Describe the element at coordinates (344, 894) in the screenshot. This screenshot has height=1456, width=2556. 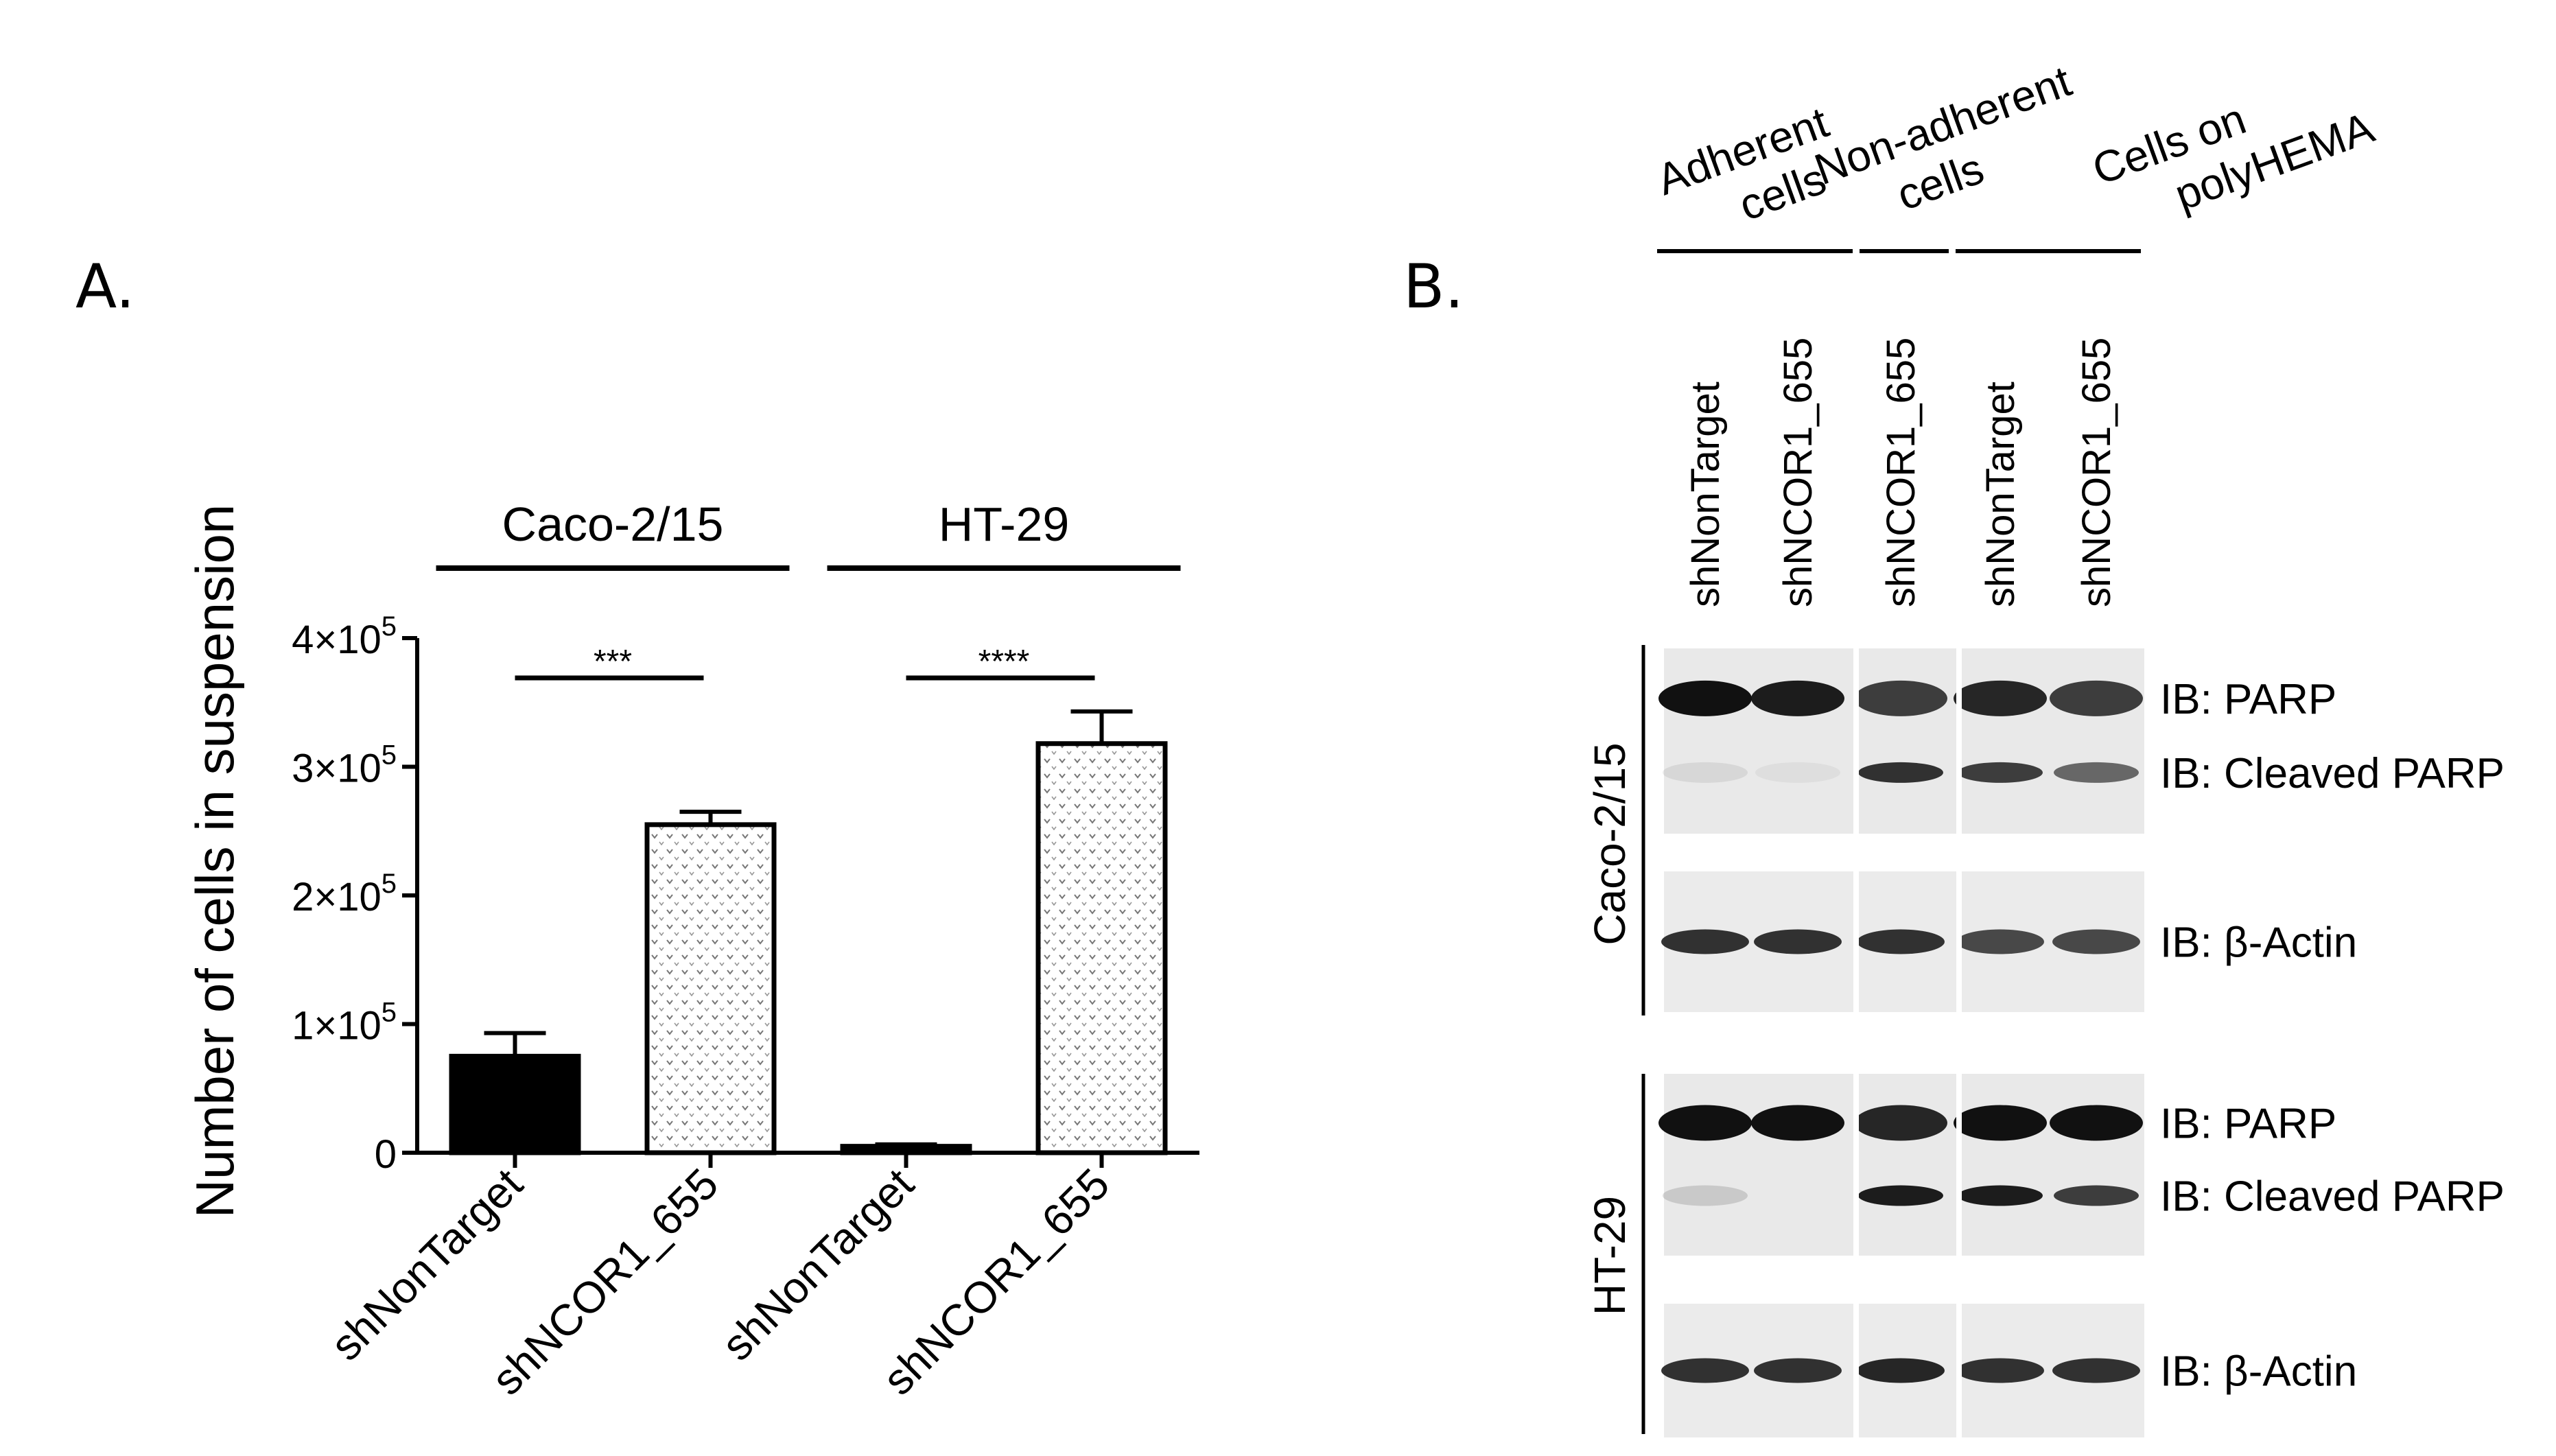
I see `y-tick-label: 2×10⁵` at that location.